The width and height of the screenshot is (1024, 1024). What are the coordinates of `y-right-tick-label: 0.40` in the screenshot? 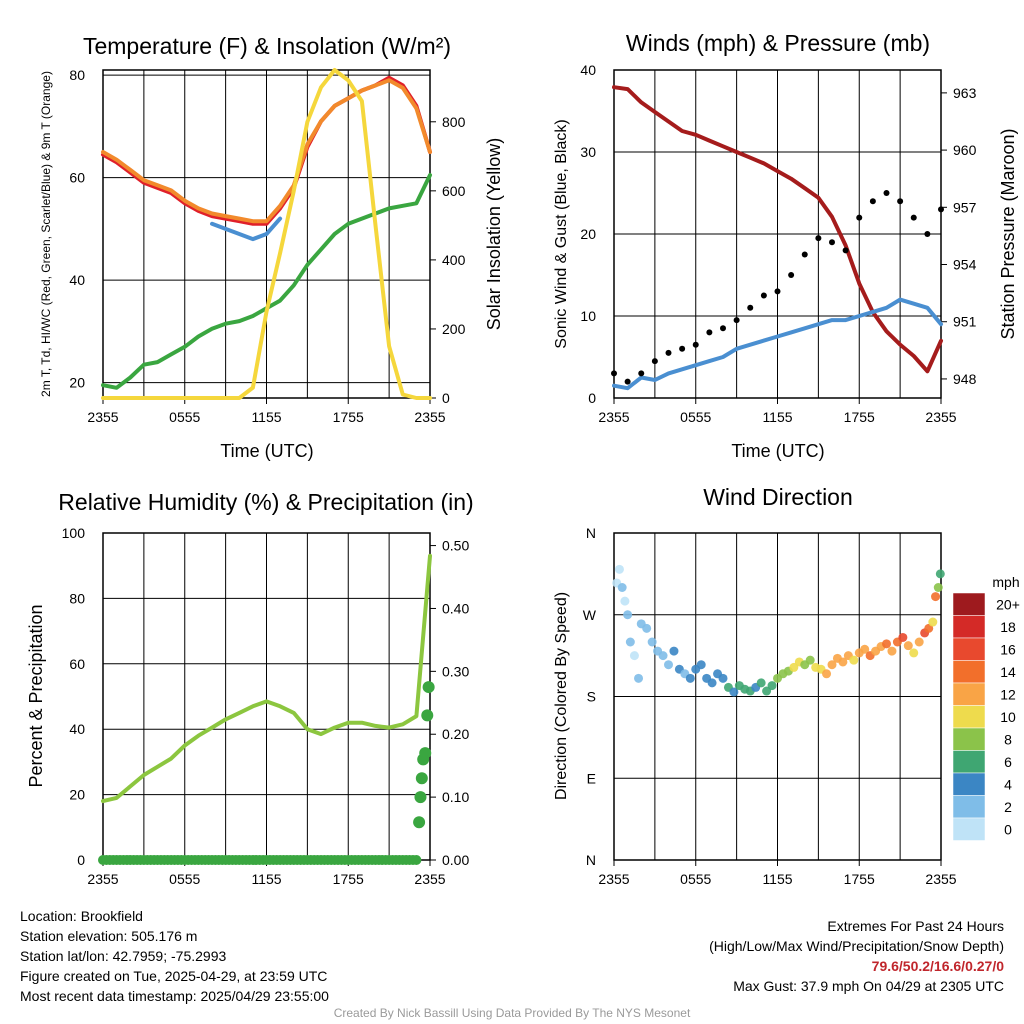 It's located at (455, 608).